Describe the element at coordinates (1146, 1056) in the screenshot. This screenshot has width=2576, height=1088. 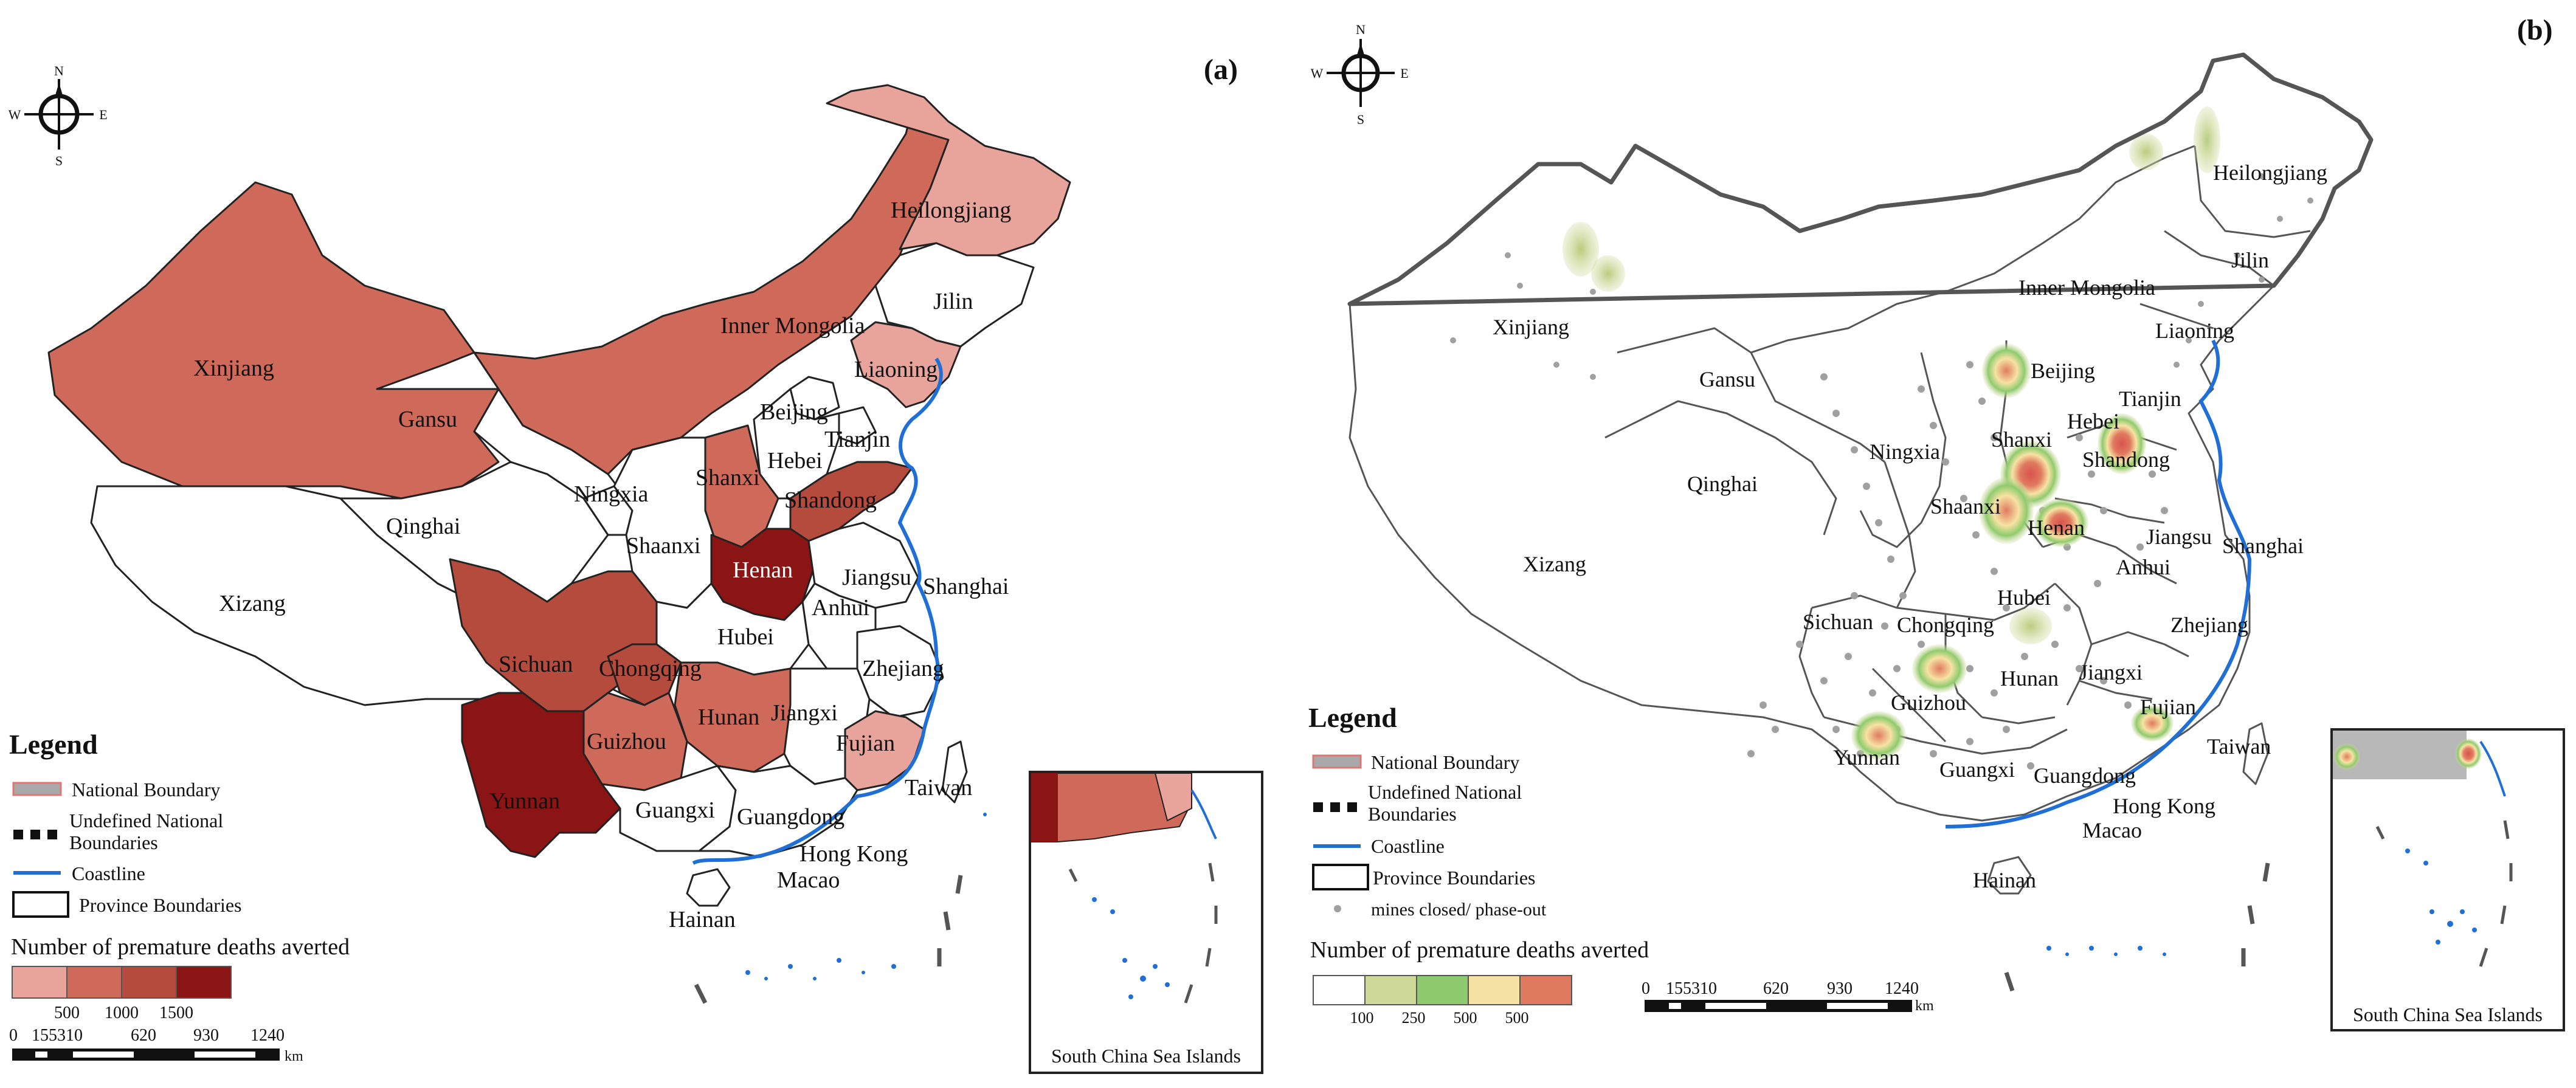
I see `inset-a-label: South China Sea Islands` at that location.